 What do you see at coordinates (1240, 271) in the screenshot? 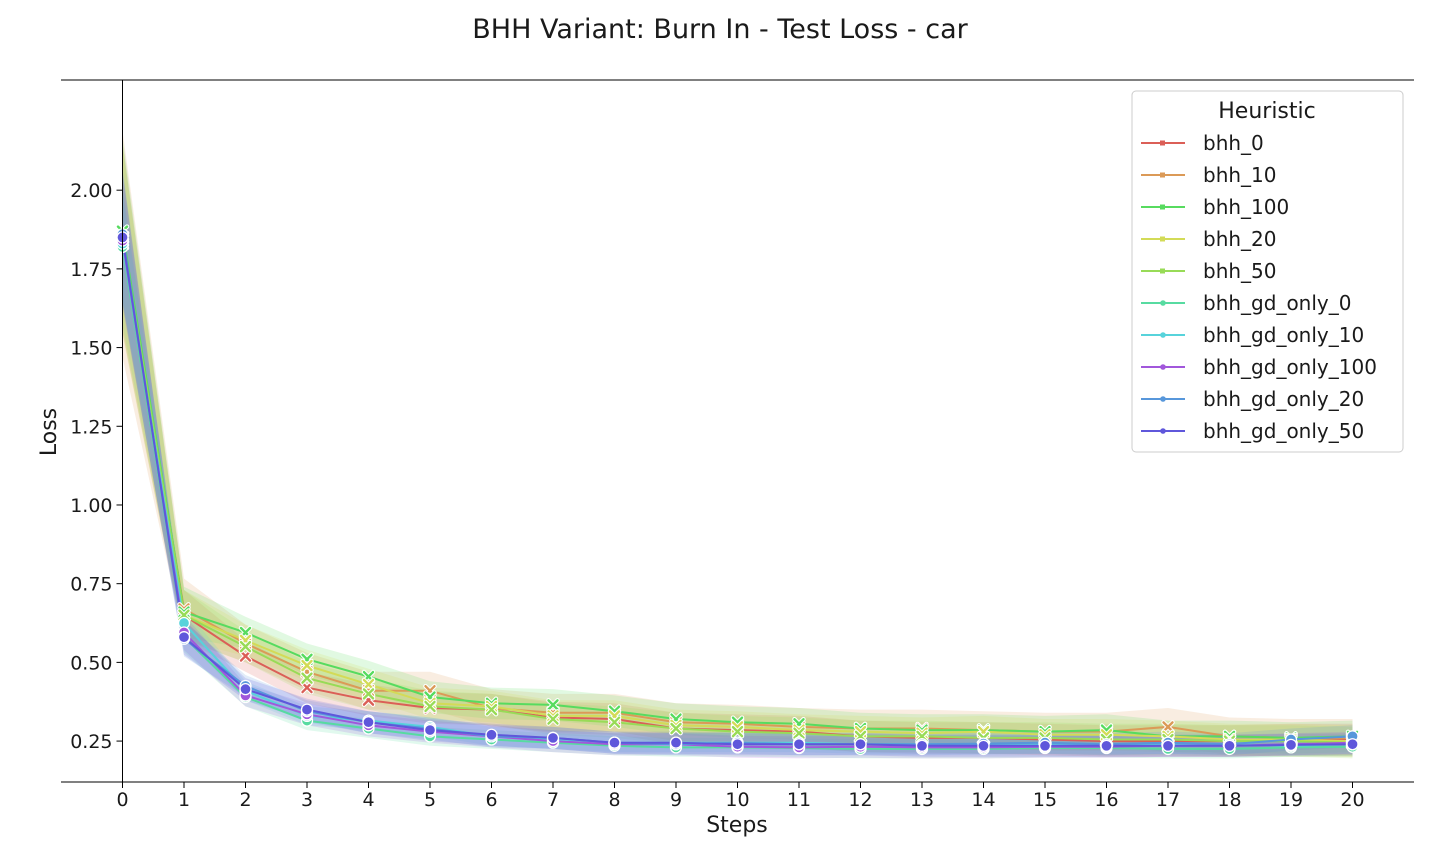
I see `legend-label: bhh_50` at bounding box center [1240, 271].